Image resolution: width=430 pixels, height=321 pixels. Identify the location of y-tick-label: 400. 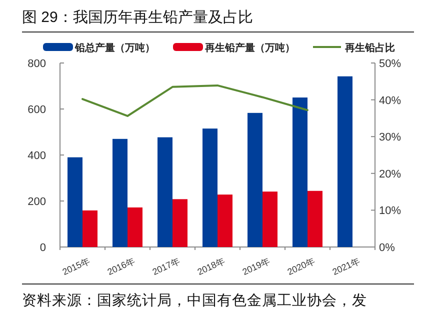
(37, 156).